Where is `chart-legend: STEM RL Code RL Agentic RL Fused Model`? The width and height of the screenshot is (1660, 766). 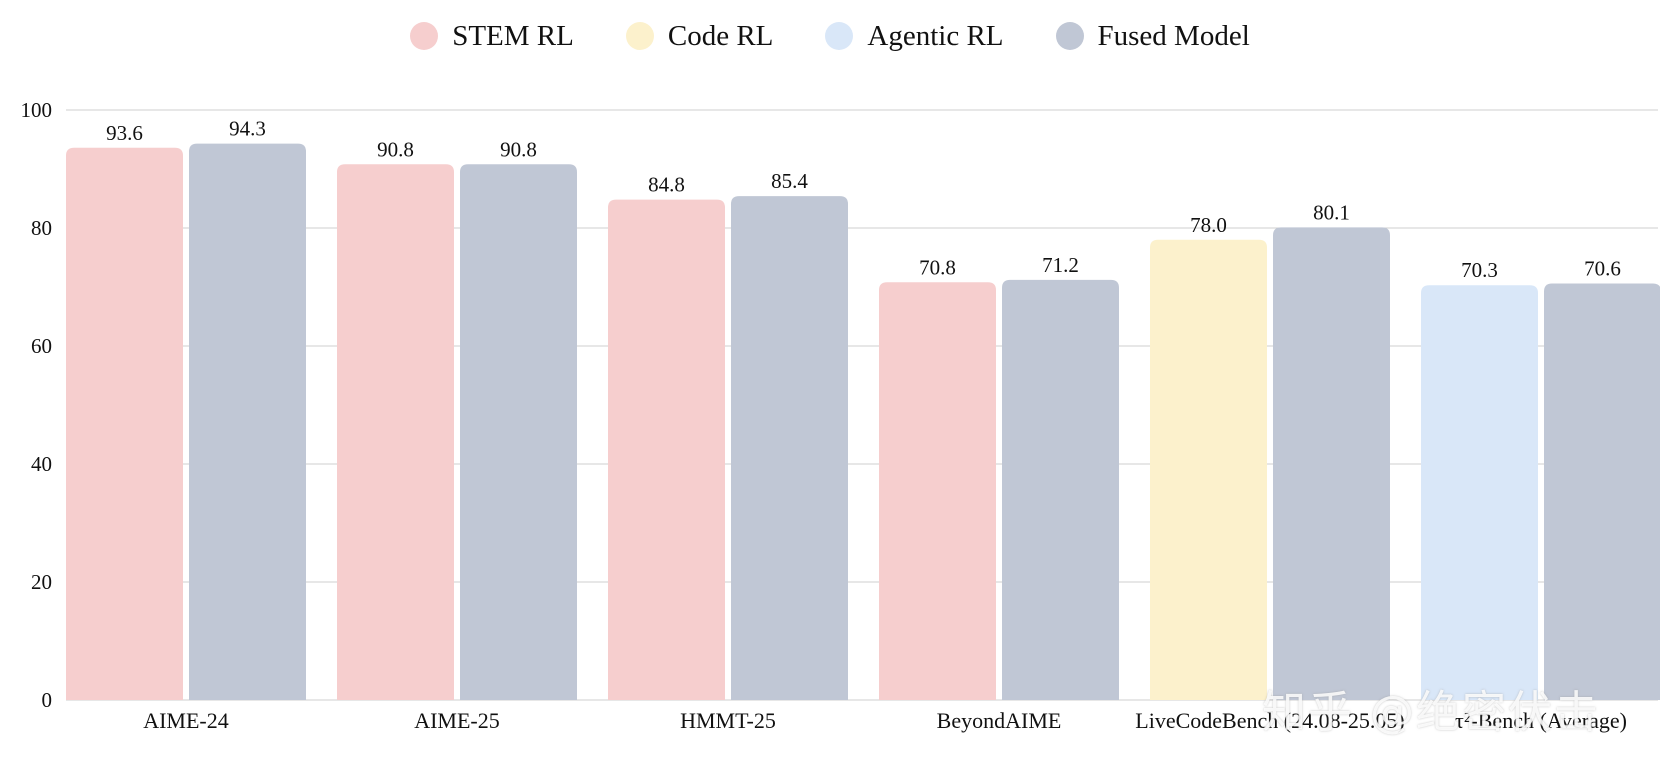
chart-legend: STEM RL Code RL Agentic RL Fused Model is located at coordinates (830, 36).